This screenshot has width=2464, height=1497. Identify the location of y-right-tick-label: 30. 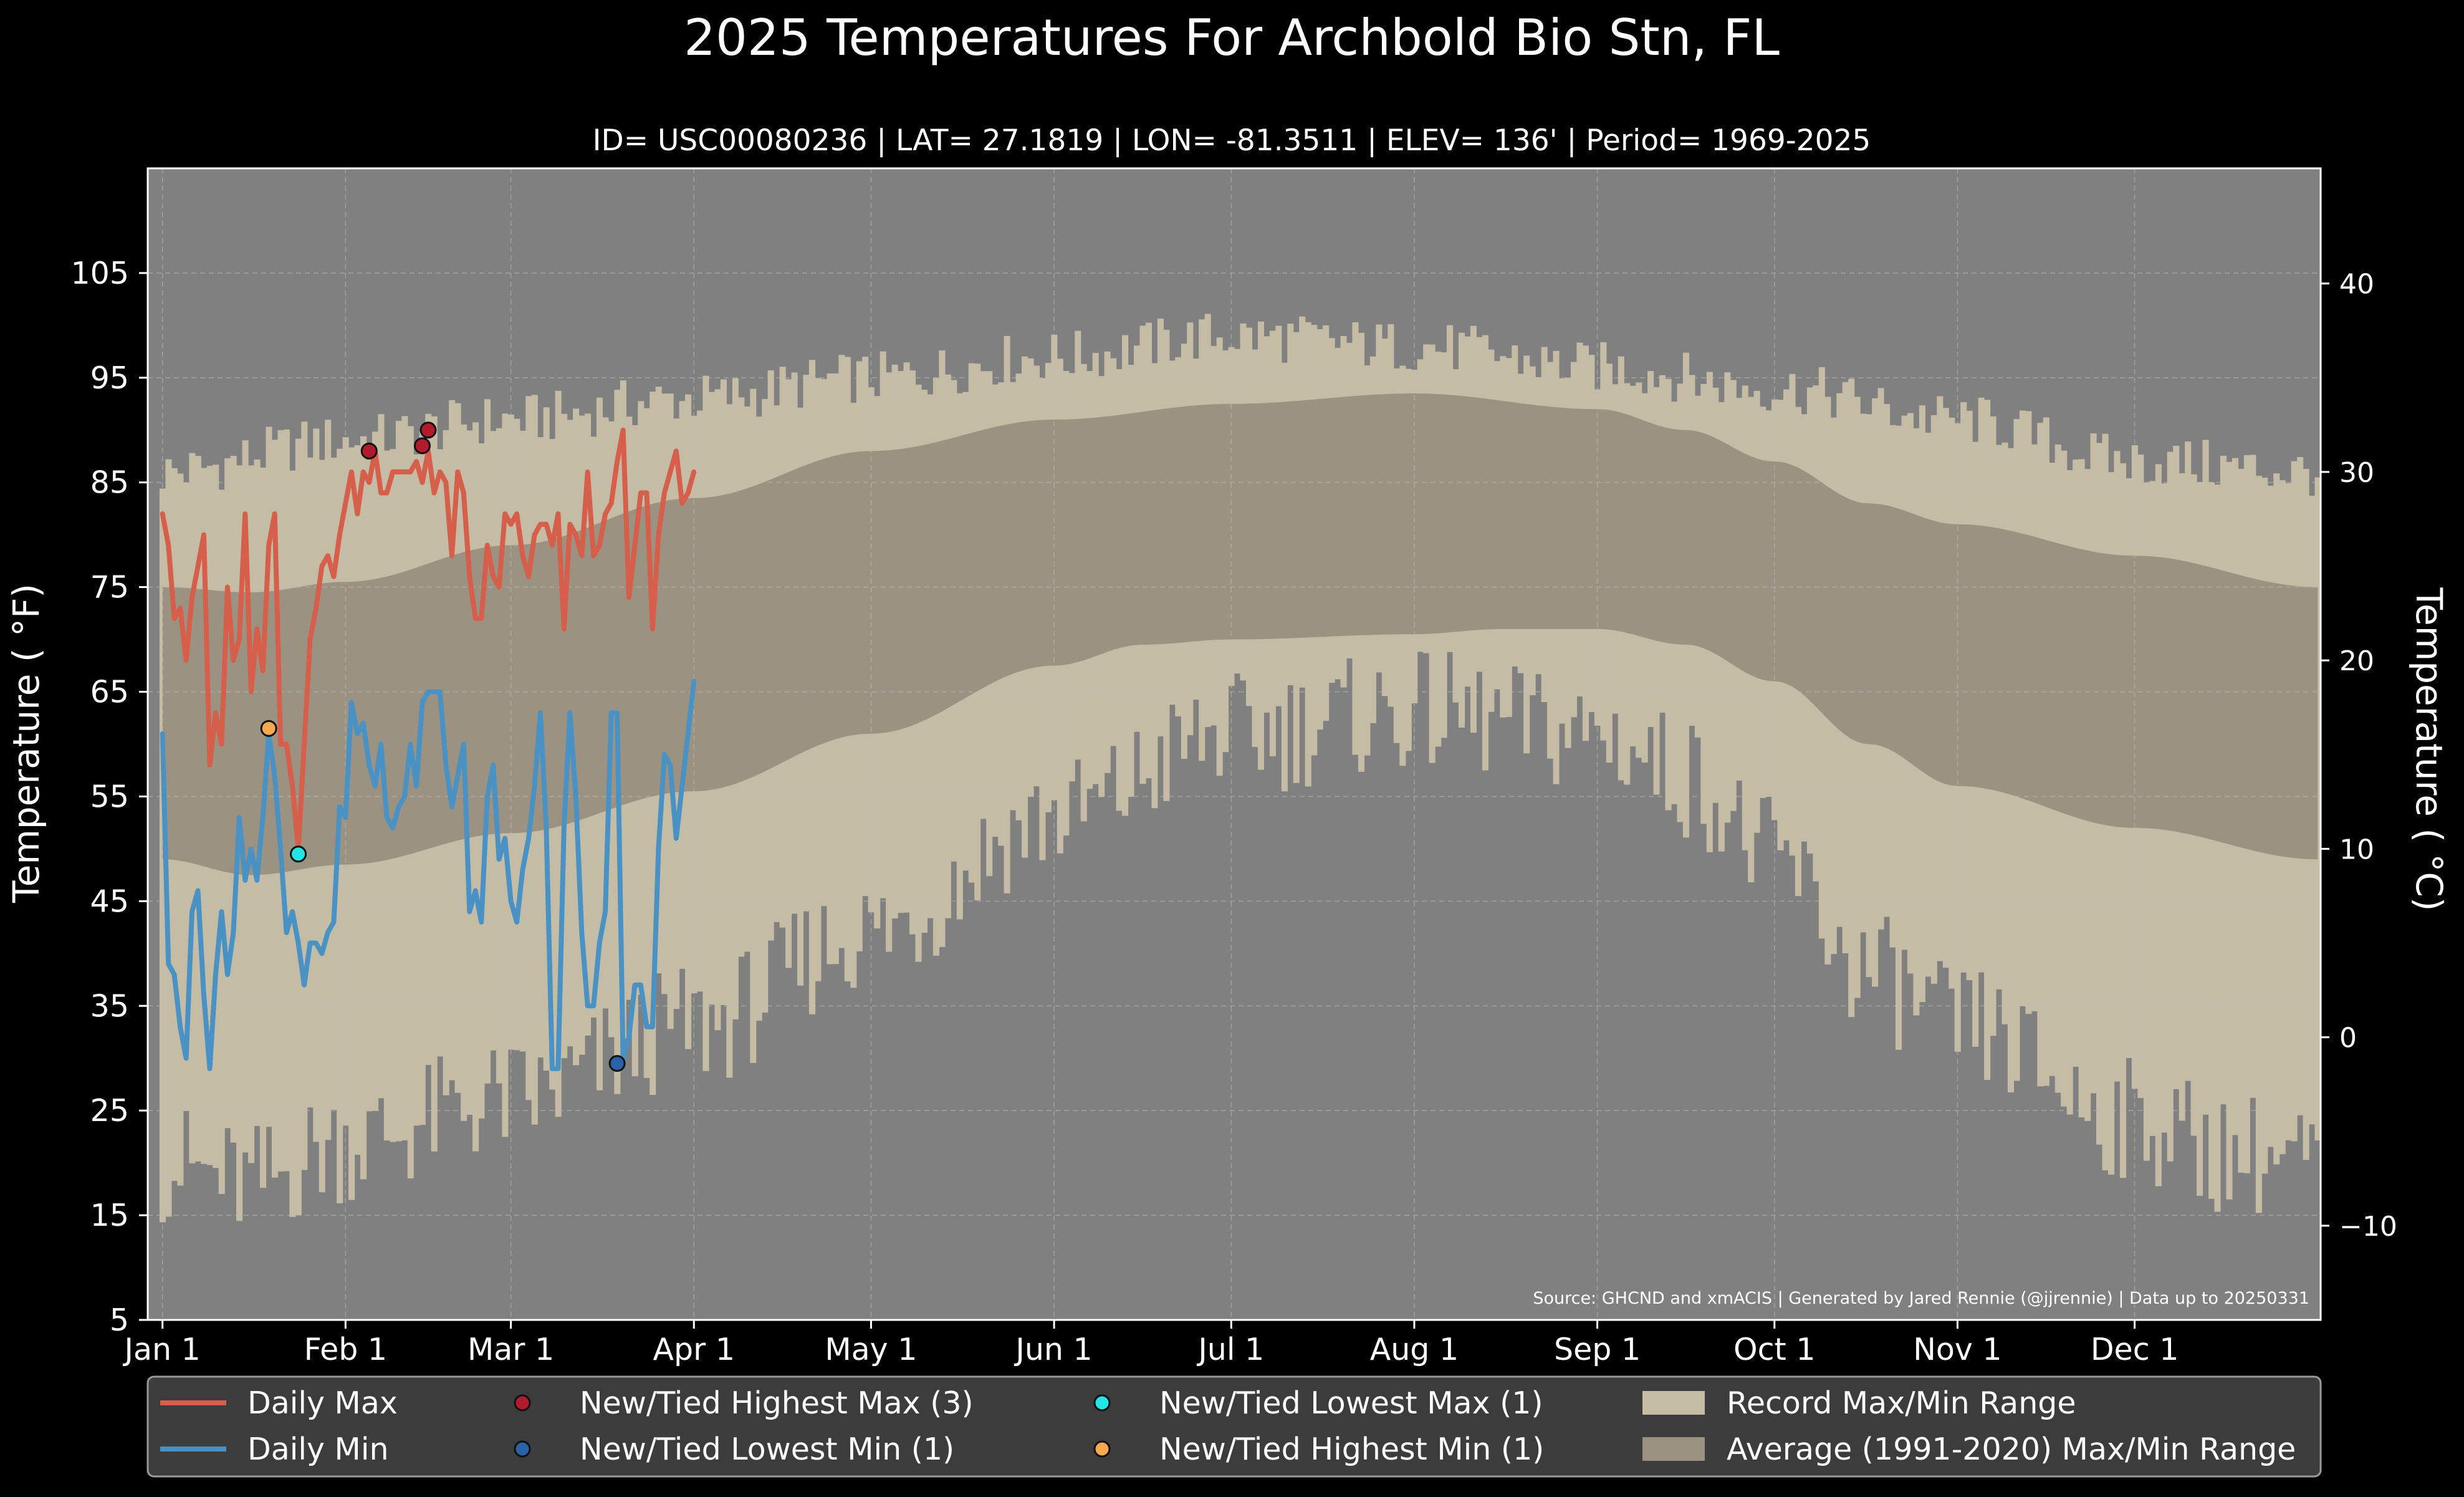
(2356, 473).